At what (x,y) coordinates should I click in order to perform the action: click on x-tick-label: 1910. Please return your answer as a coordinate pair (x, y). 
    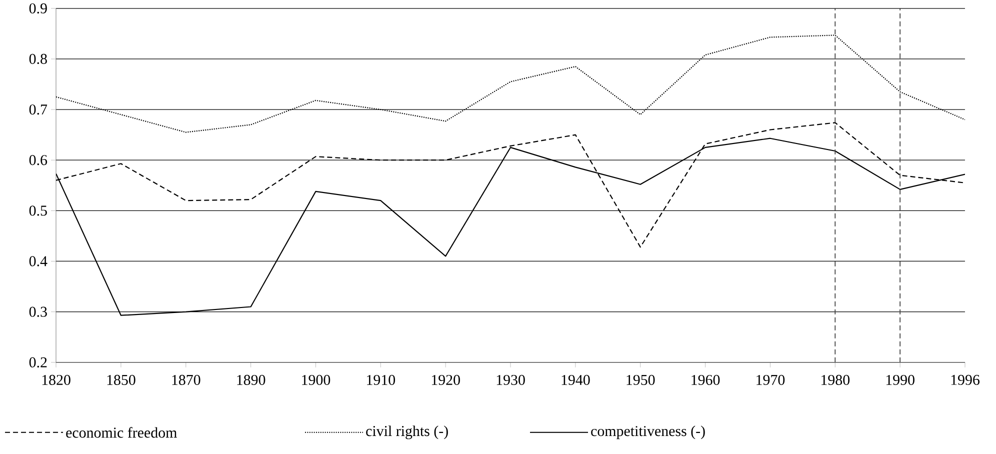
    Looking at the image, I should click on (381, 379).